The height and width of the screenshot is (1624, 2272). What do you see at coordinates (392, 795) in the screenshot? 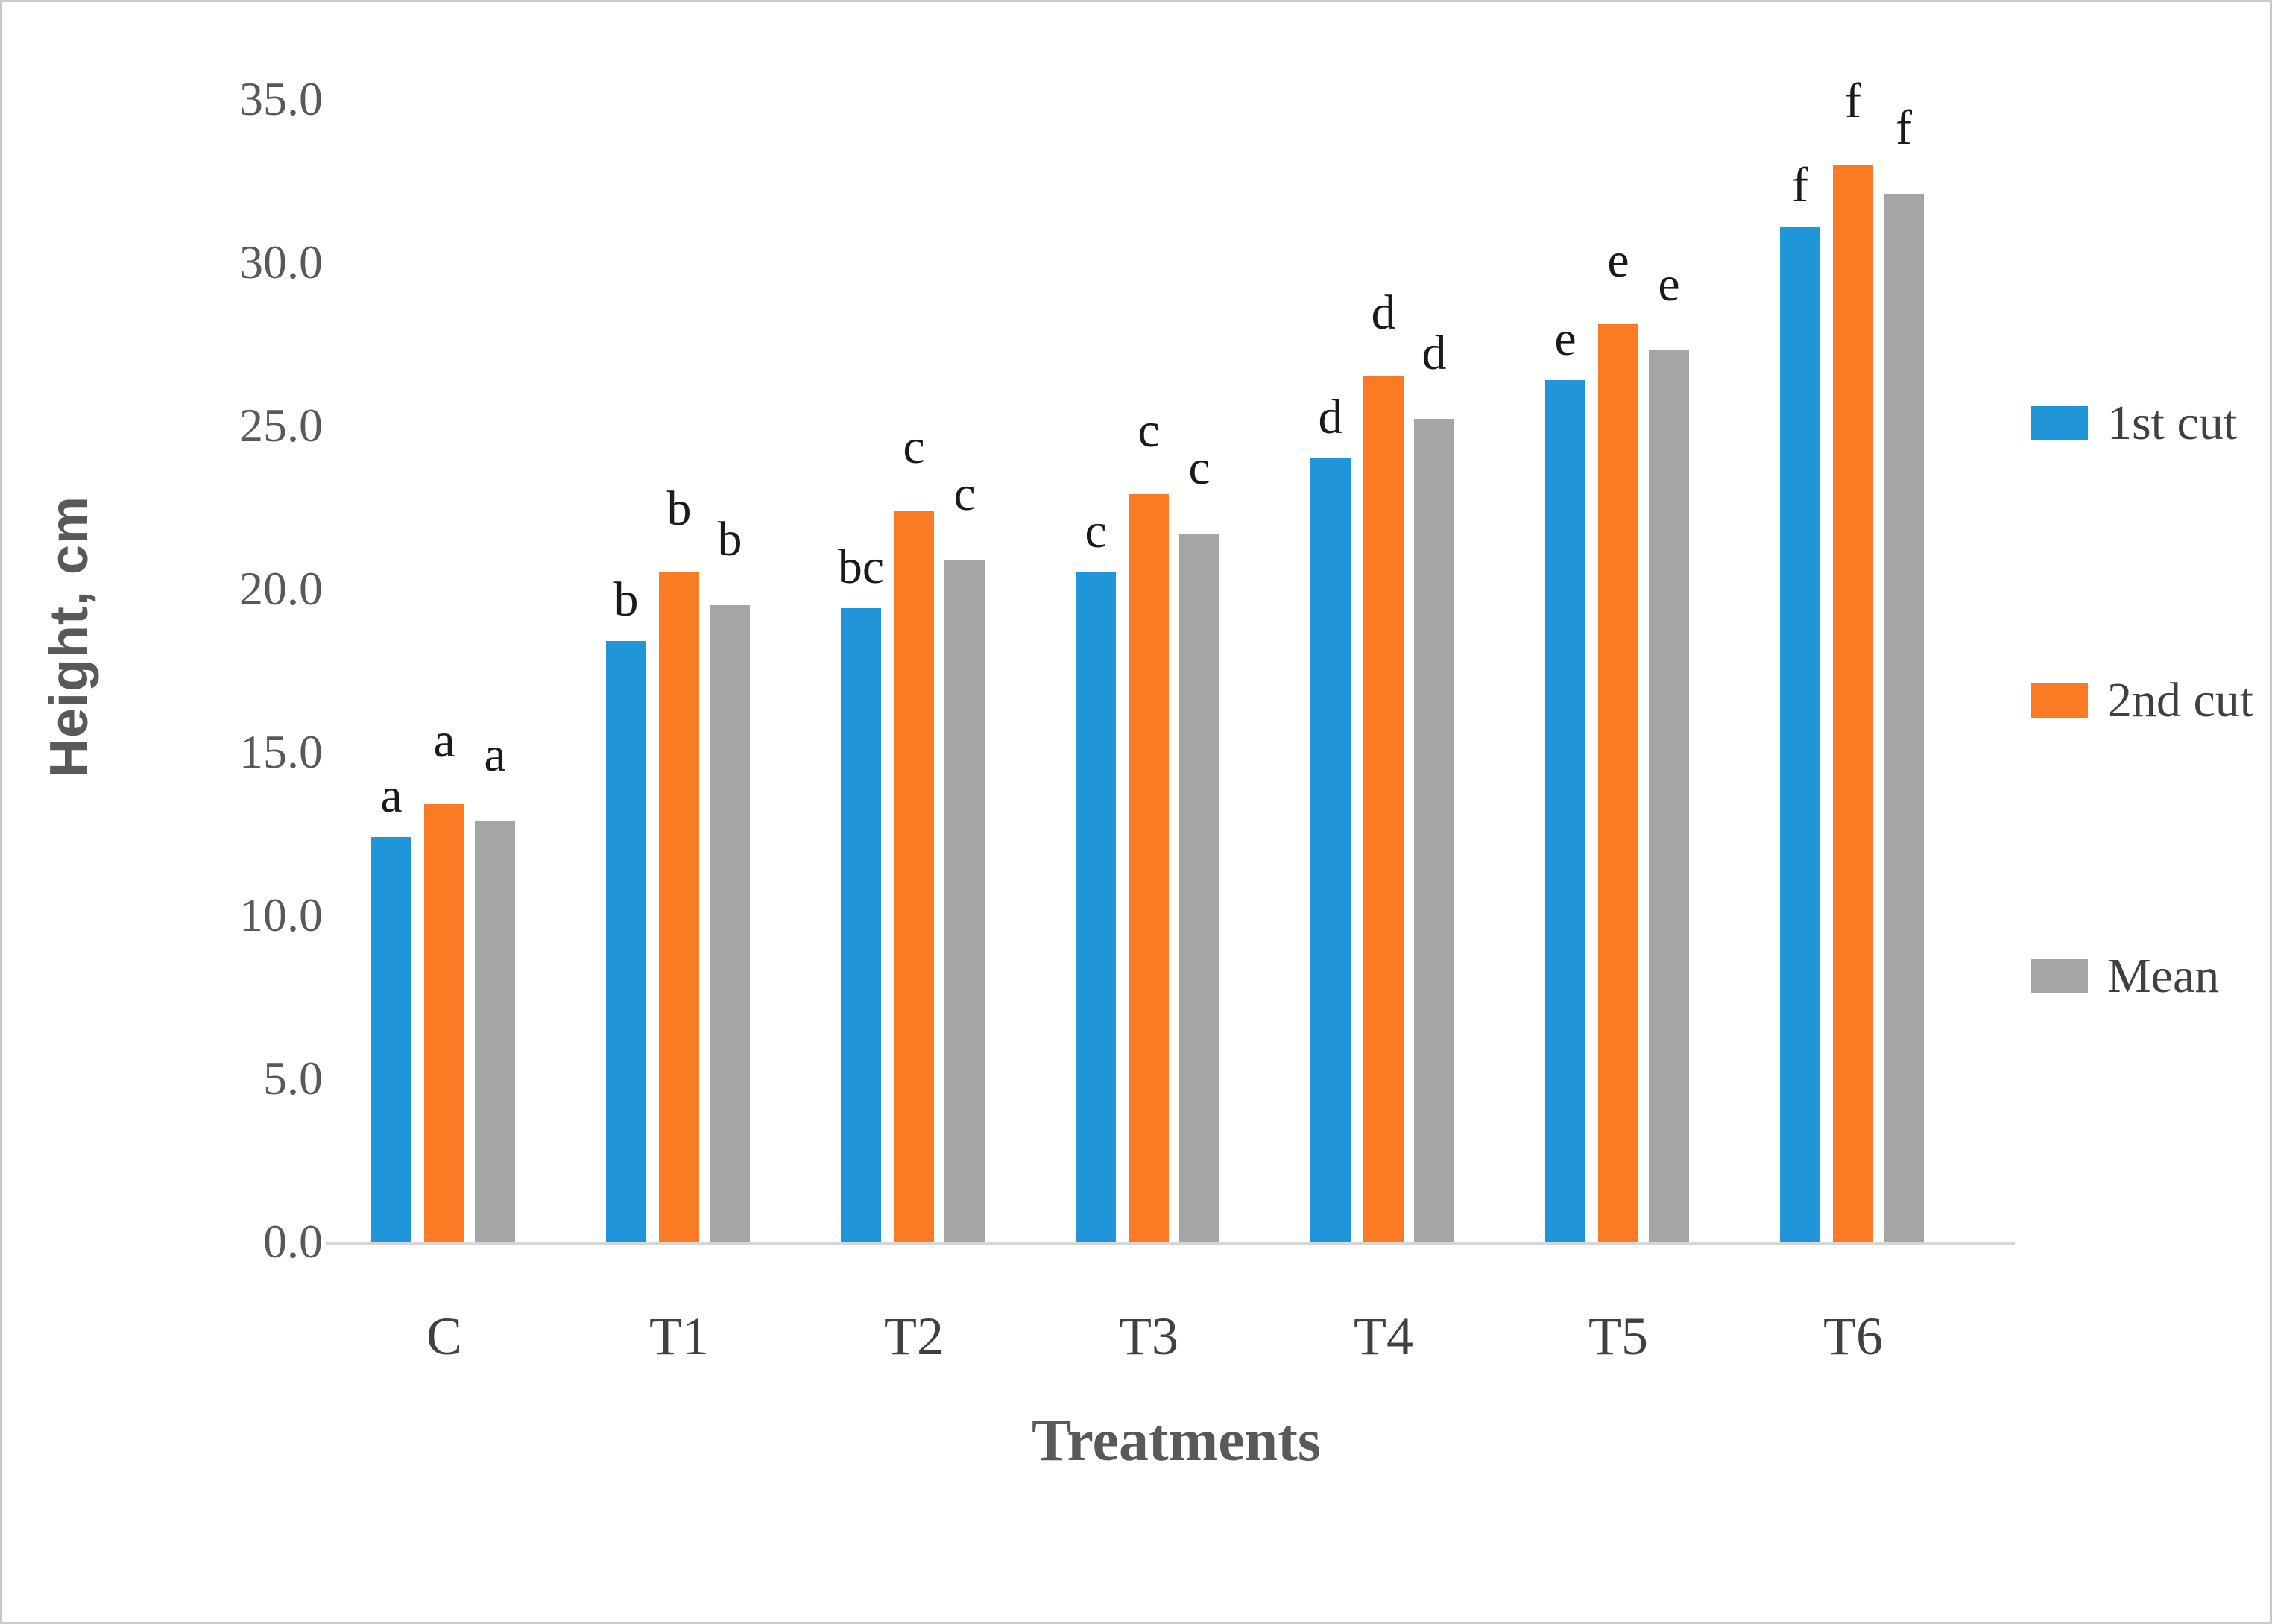
I see `significance-letter-1st-cut-C: a` at bounding box center [392, 795].